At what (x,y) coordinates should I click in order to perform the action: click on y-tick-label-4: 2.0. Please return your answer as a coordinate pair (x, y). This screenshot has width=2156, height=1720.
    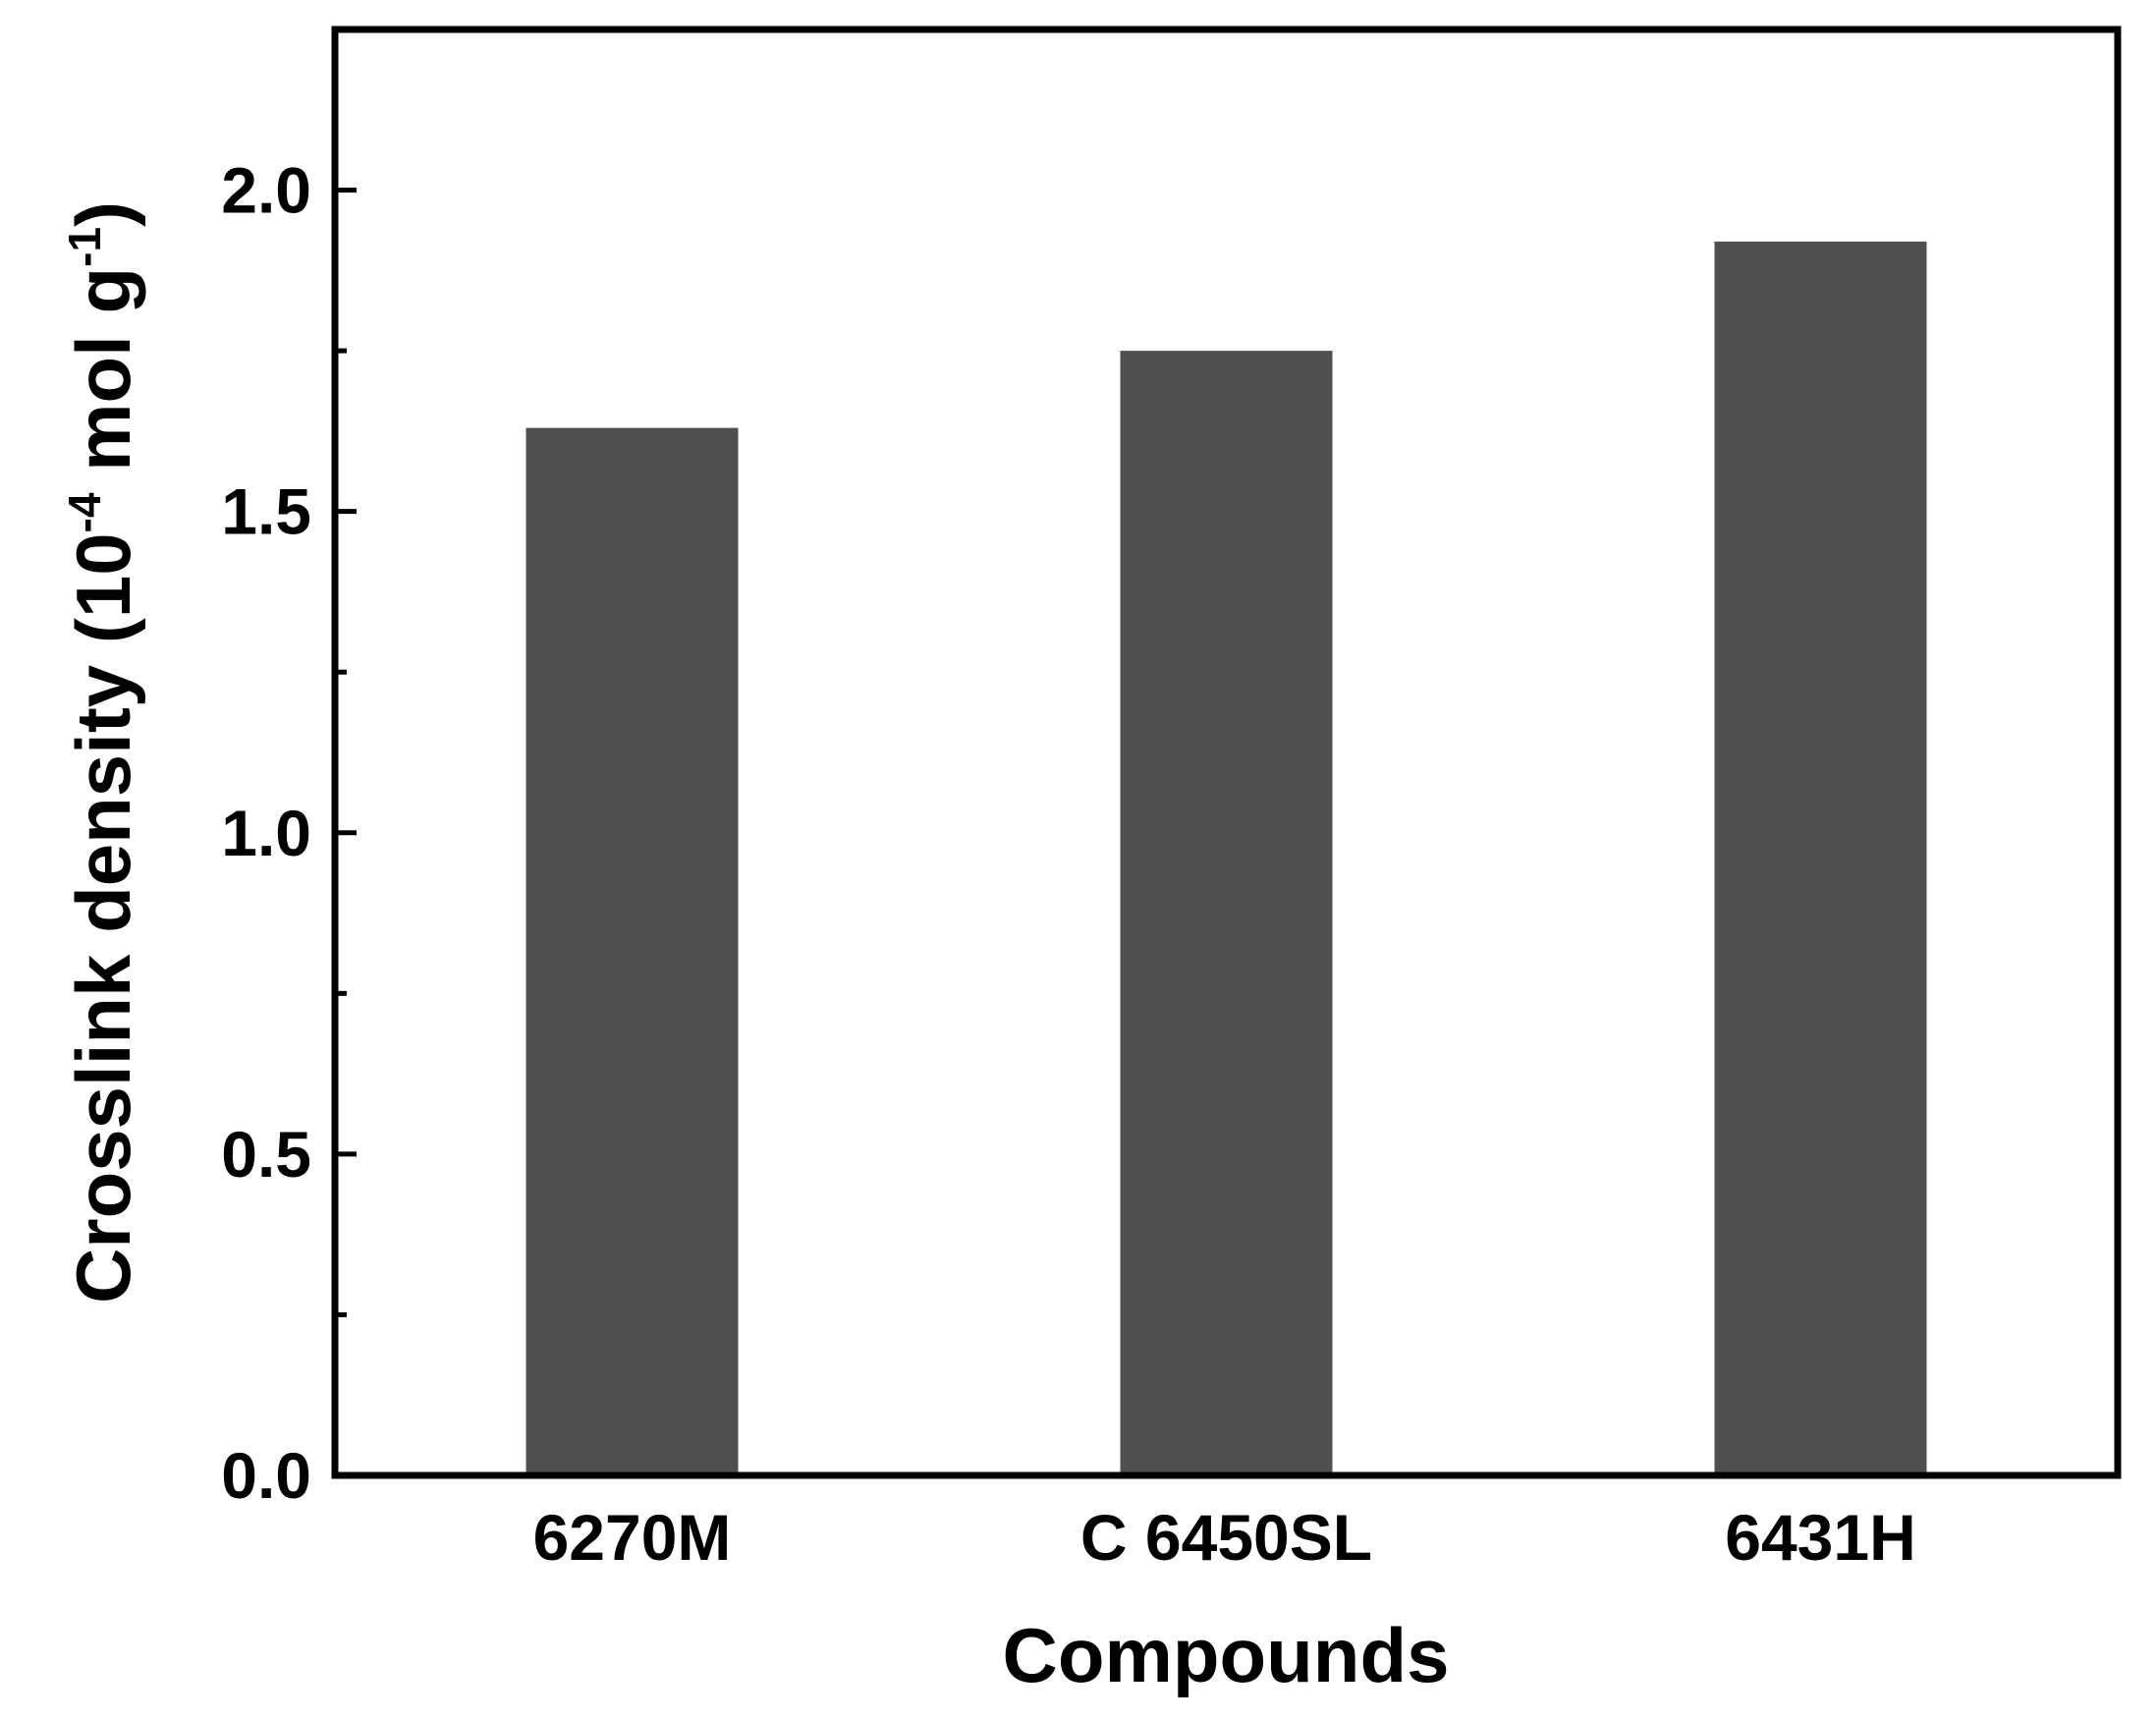
    Looking at the image, I should click on (266, 190).